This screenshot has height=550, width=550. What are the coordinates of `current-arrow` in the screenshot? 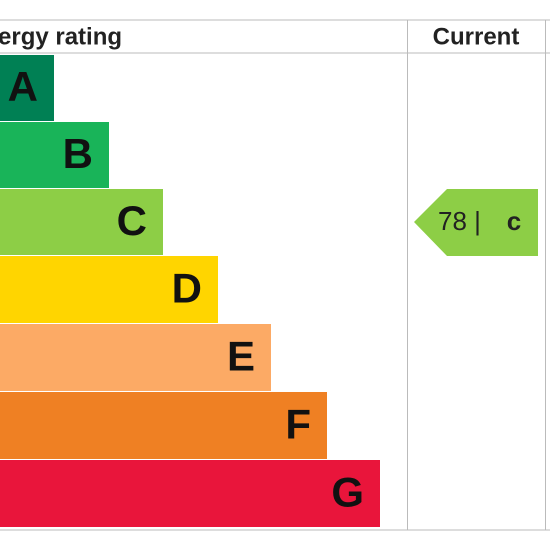 It's located at (476, 222).